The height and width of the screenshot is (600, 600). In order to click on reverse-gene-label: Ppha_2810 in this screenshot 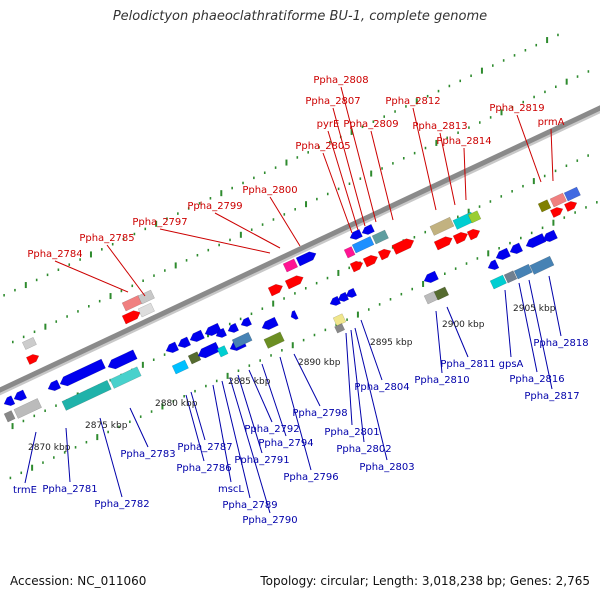, I will do `click(441, 380)`.